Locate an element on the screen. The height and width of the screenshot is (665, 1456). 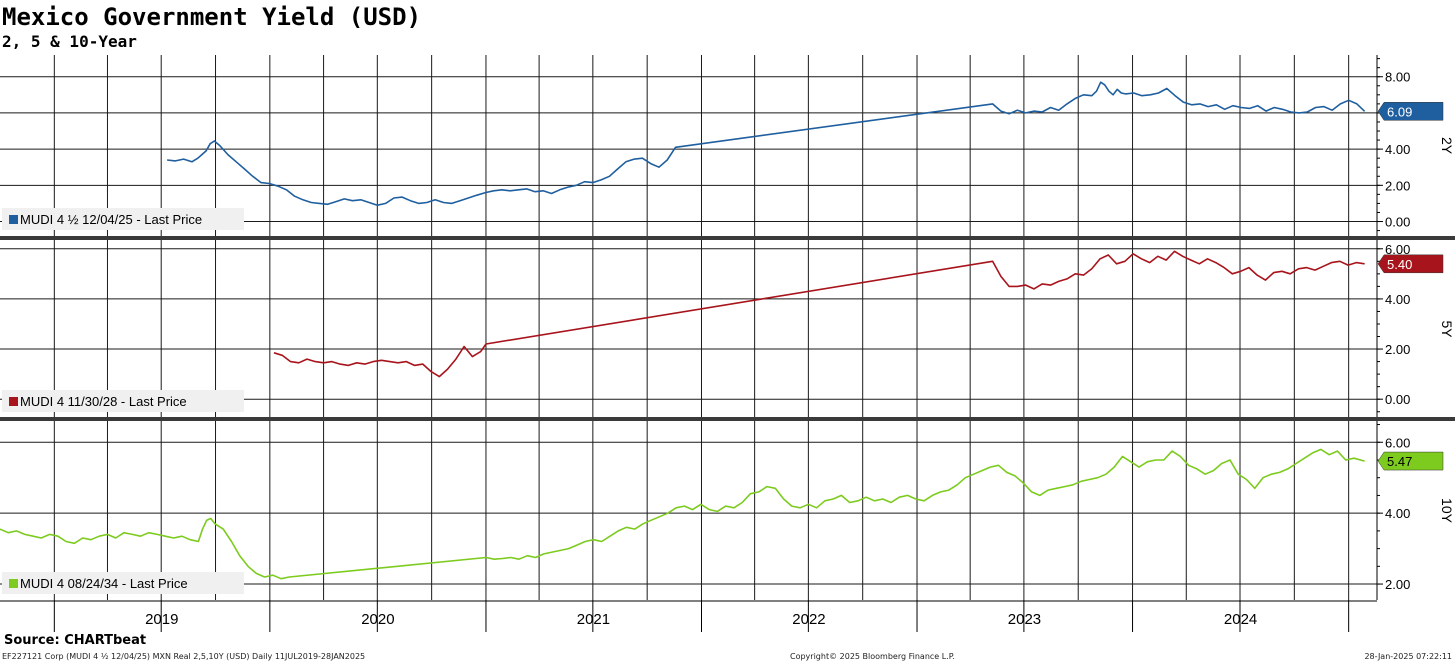
y-tick-label-2Y: 0.00 is located at coordinates (1397, 222).